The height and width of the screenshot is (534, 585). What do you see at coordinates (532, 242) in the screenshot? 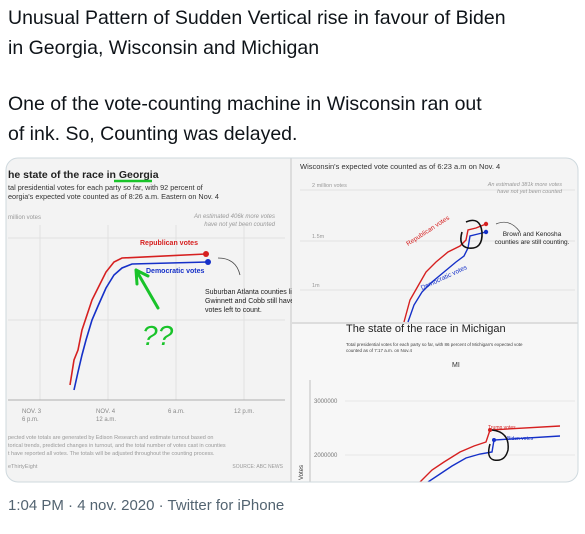
I see `annotation: counties are still counting.` at bounding box center [532, 242].